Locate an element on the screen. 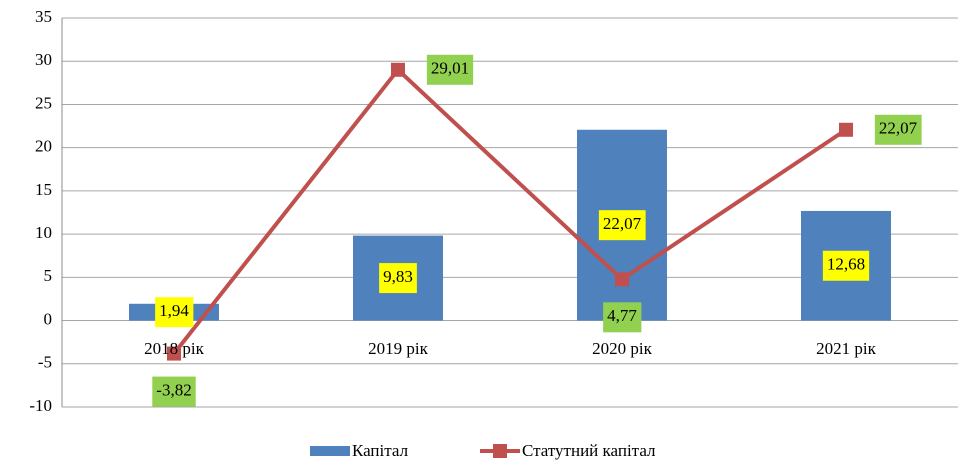 The height and width of the screenshot is (466, 968). x-tick-label: 2021 рік is located at coordinates (846, 348).